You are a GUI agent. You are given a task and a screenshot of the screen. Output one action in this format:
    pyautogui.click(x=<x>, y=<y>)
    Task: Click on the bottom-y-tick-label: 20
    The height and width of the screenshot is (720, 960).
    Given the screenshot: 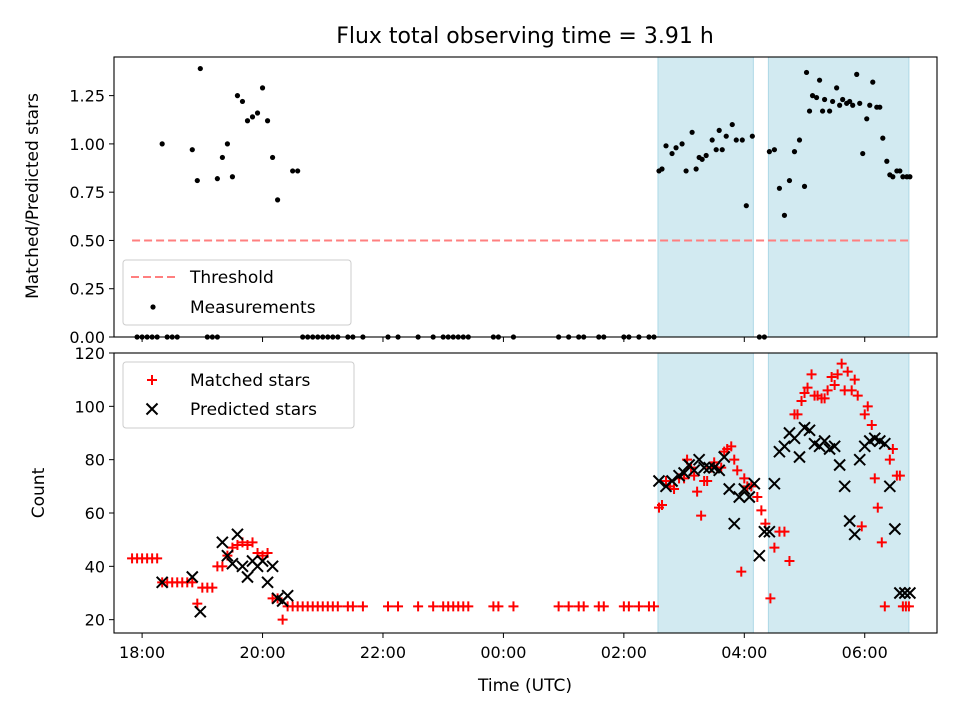 What is the action you would take?
    pyautogui.click(x=95, y=620)
    